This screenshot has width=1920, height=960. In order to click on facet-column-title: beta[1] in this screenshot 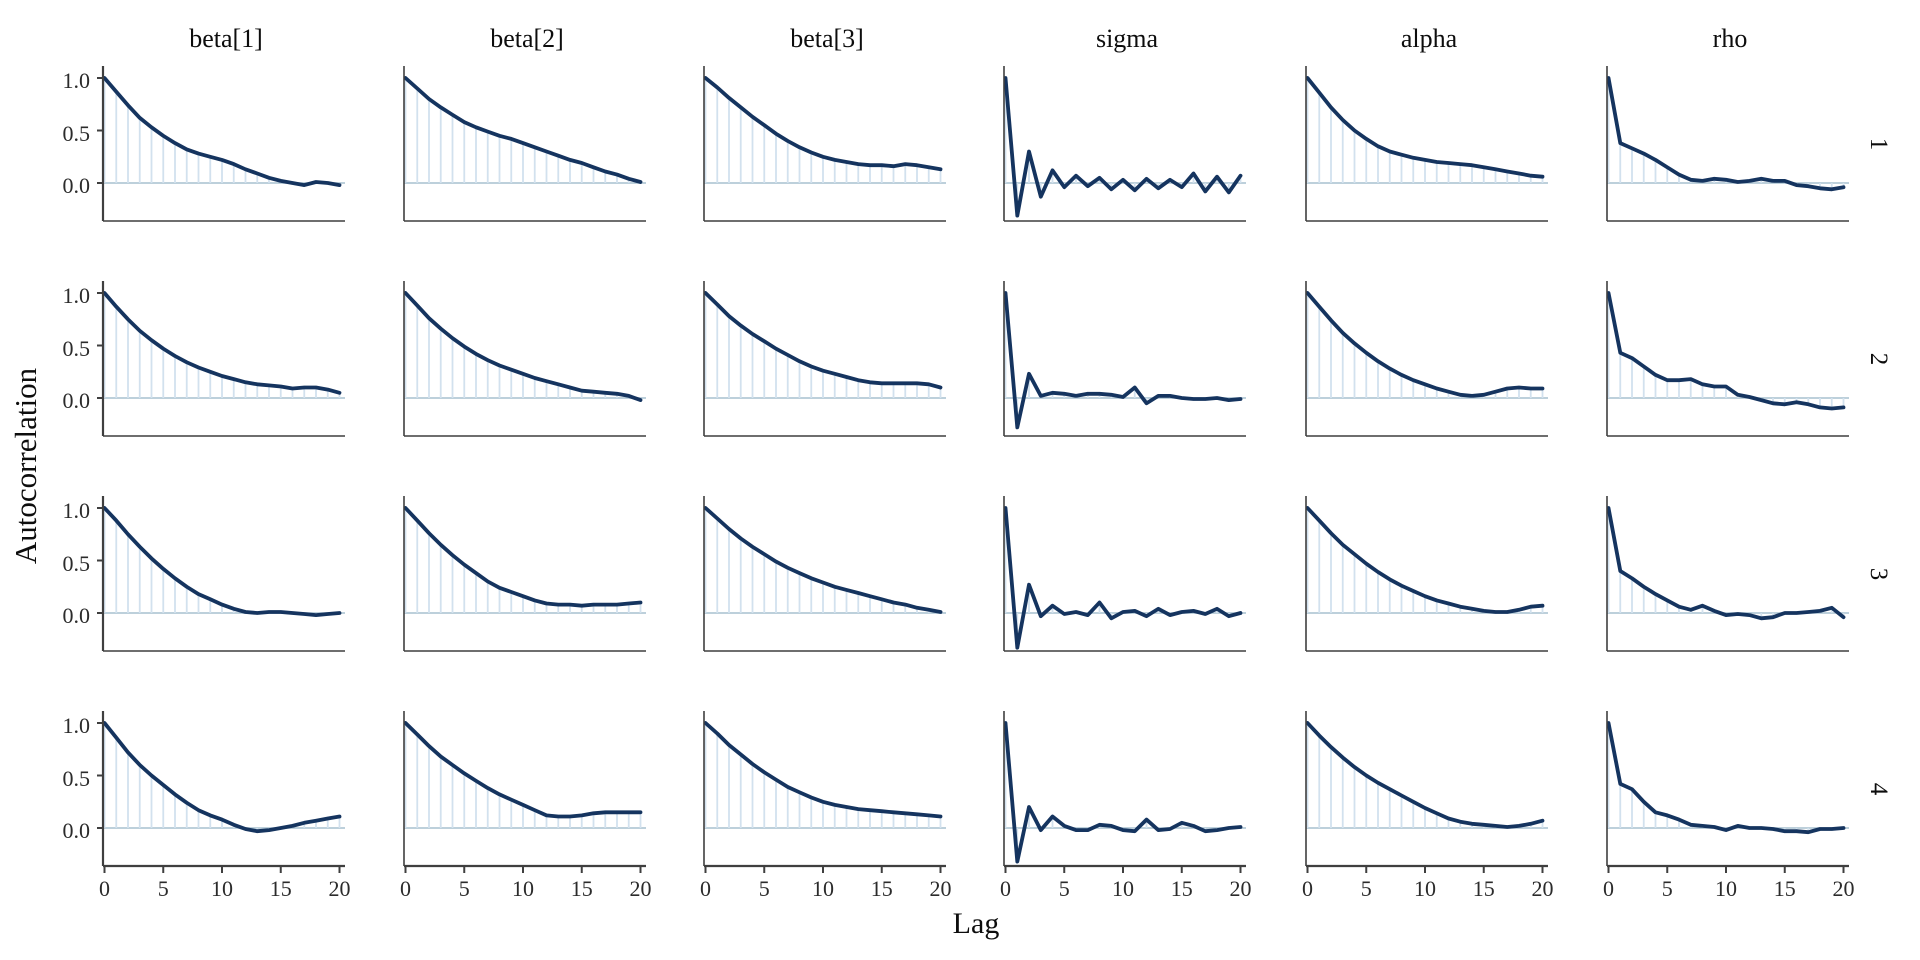, I will do `click(226, 38)`.